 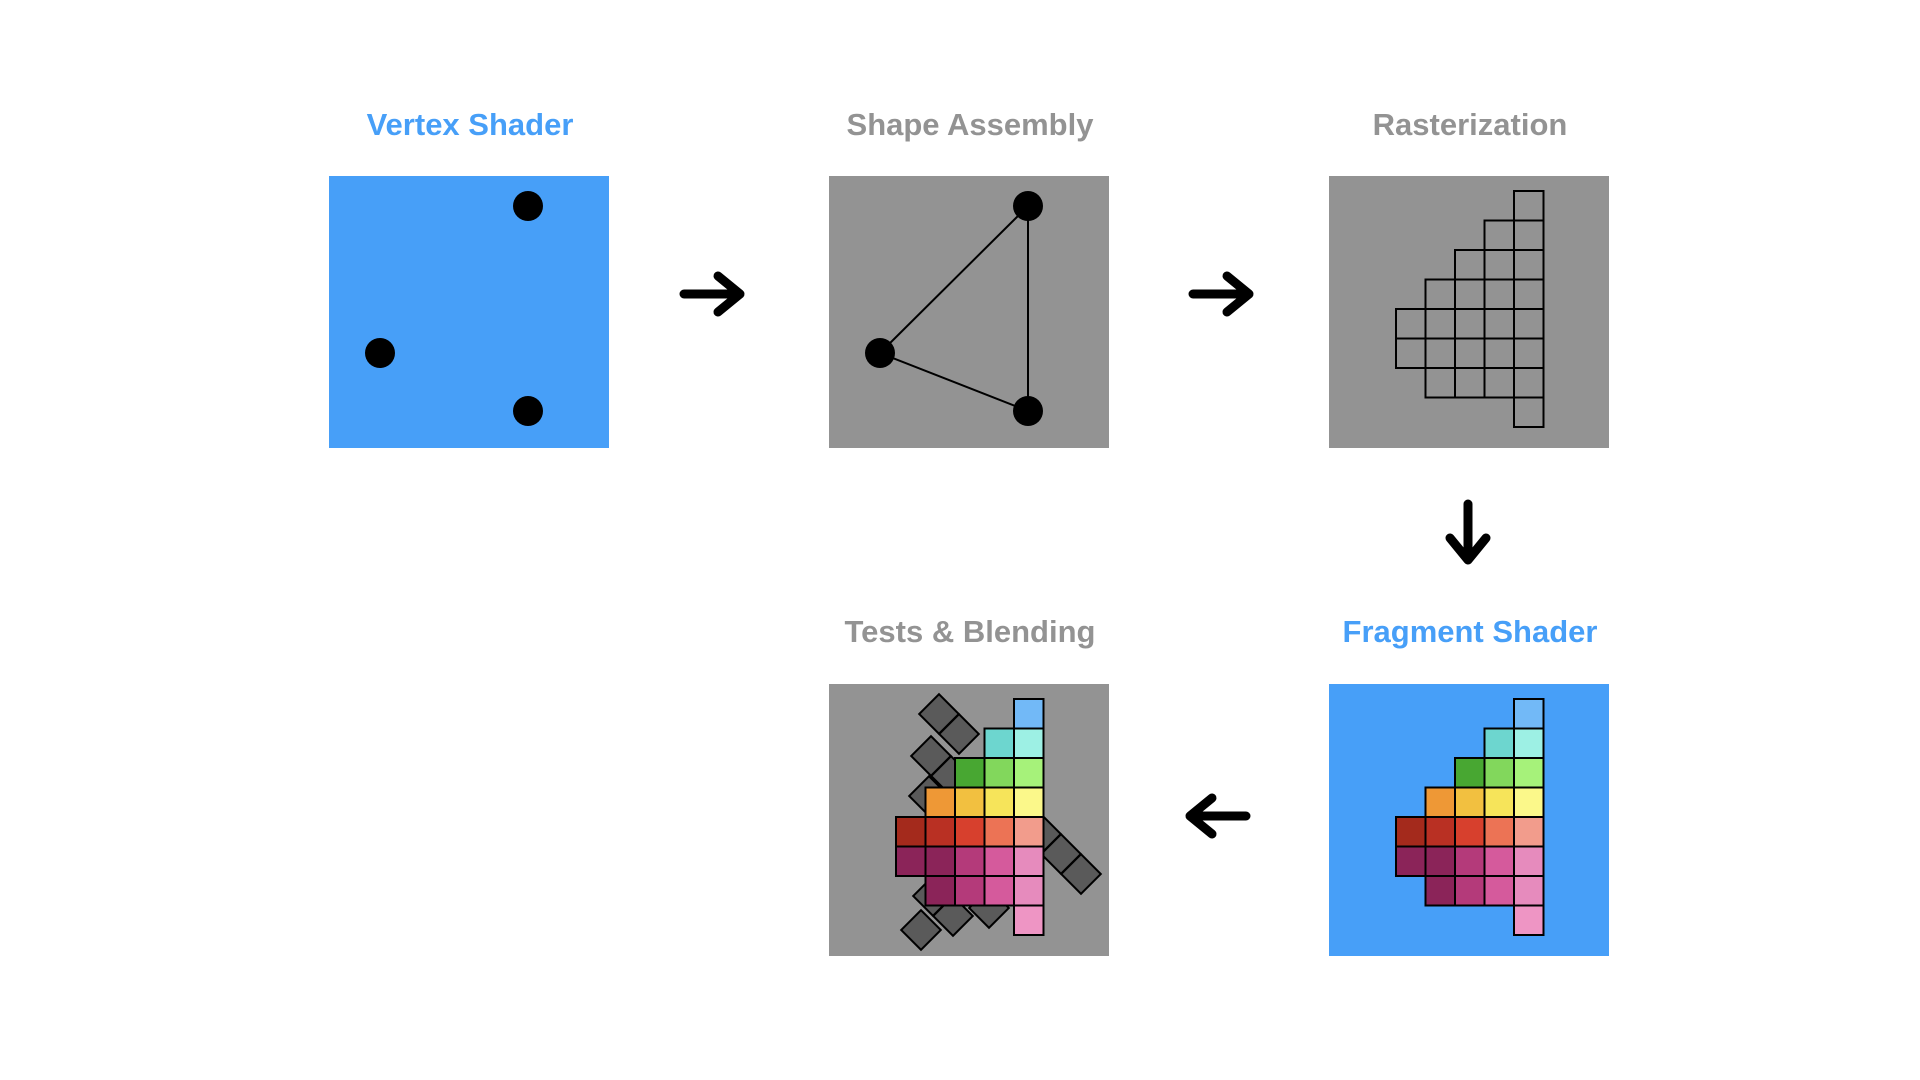 I want to click on rasterization-canvas, so click(x=1469, y=312).